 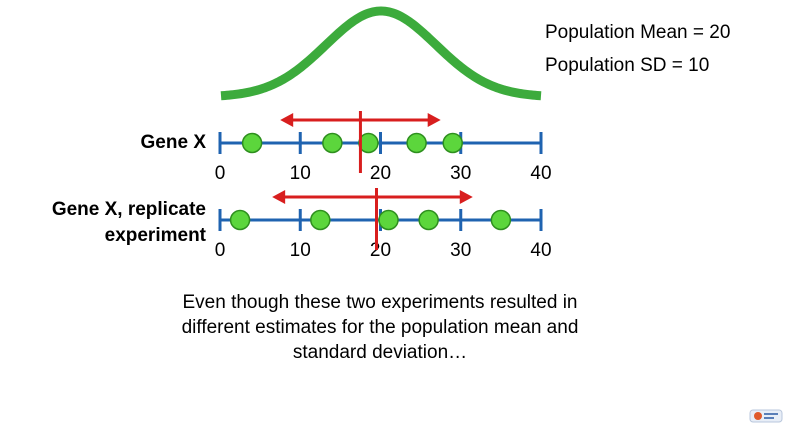 I want to click on population-mean-text: Population Mean = 20, so click(x=638, y=32).